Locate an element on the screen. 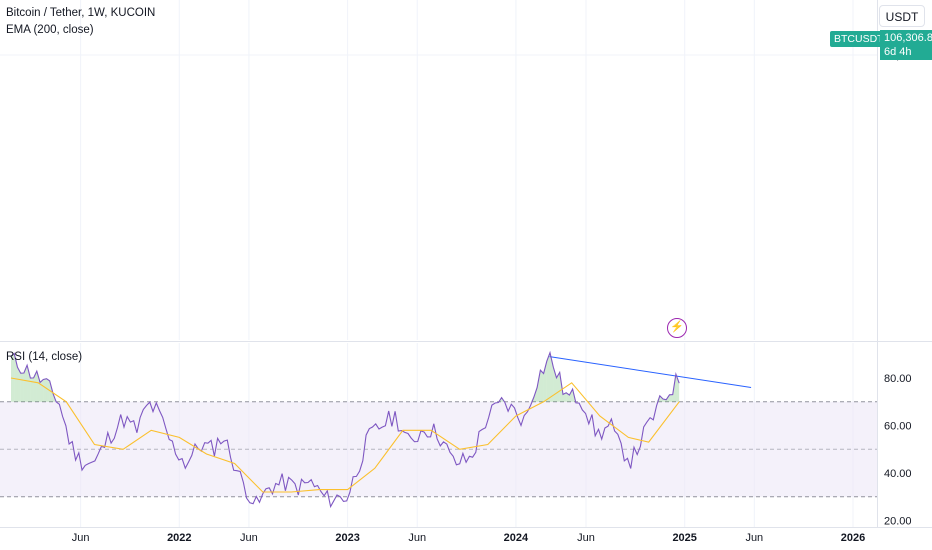 The width and height of the screenshot is (932, 550). rsi-tick-label: 20.00 is located at coordinates (898, 522).